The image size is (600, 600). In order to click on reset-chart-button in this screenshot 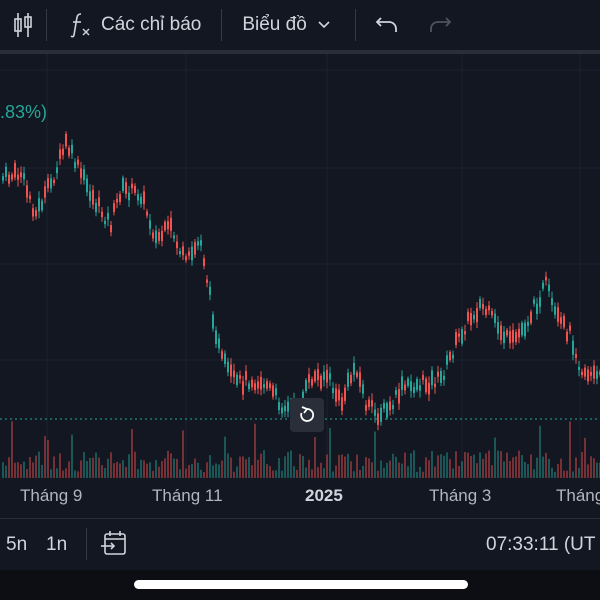, I will do `click(307, 415)`.